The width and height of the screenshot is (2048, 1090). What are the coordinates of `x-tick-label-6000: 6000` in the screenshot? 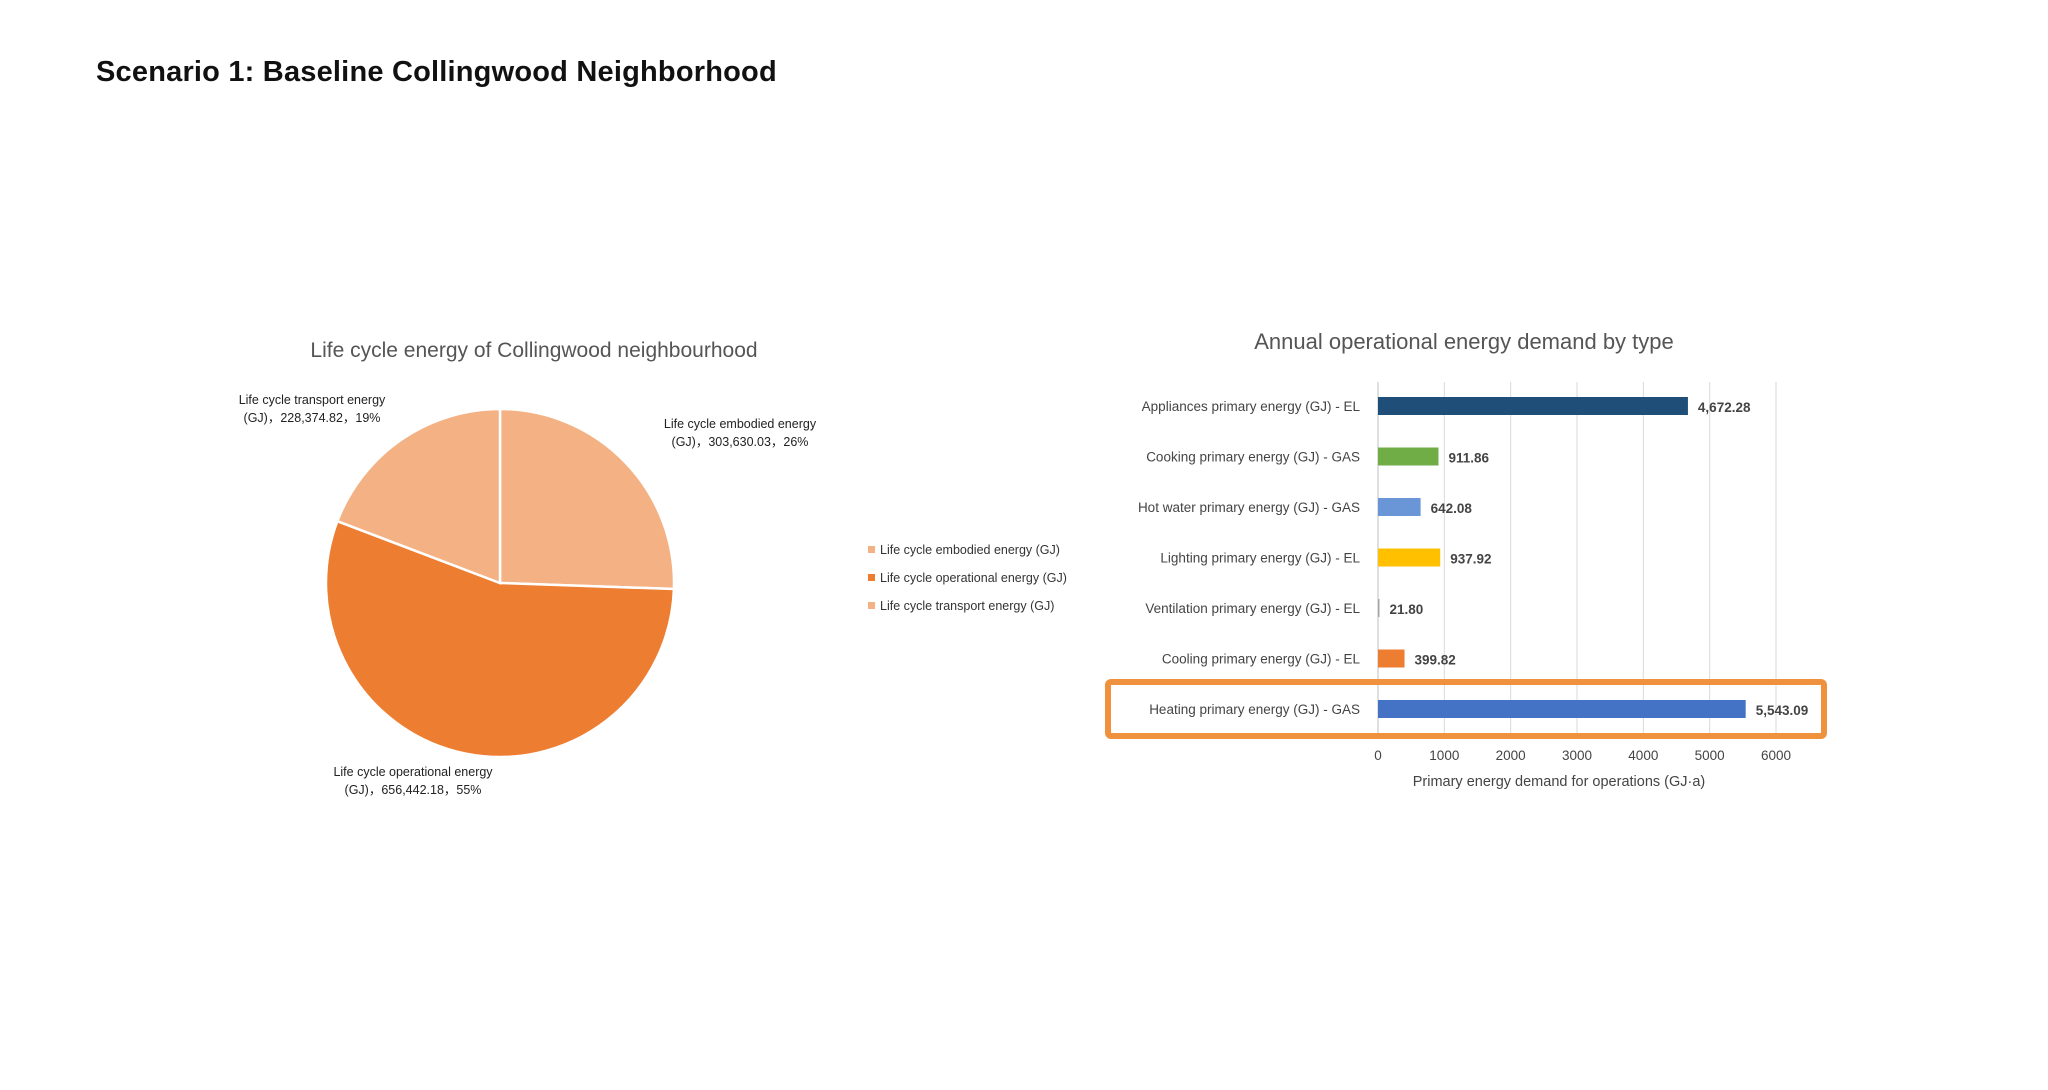 It's located at (1776, 755).